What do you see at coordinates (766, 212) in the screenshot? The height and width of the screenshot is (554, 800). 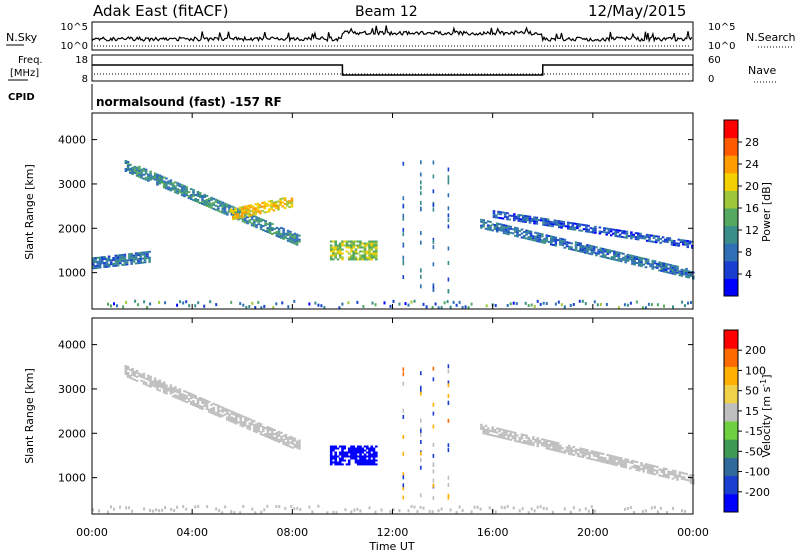 I see `power-colorbar-label: Power [dB]` at bounding box center [766, 212].